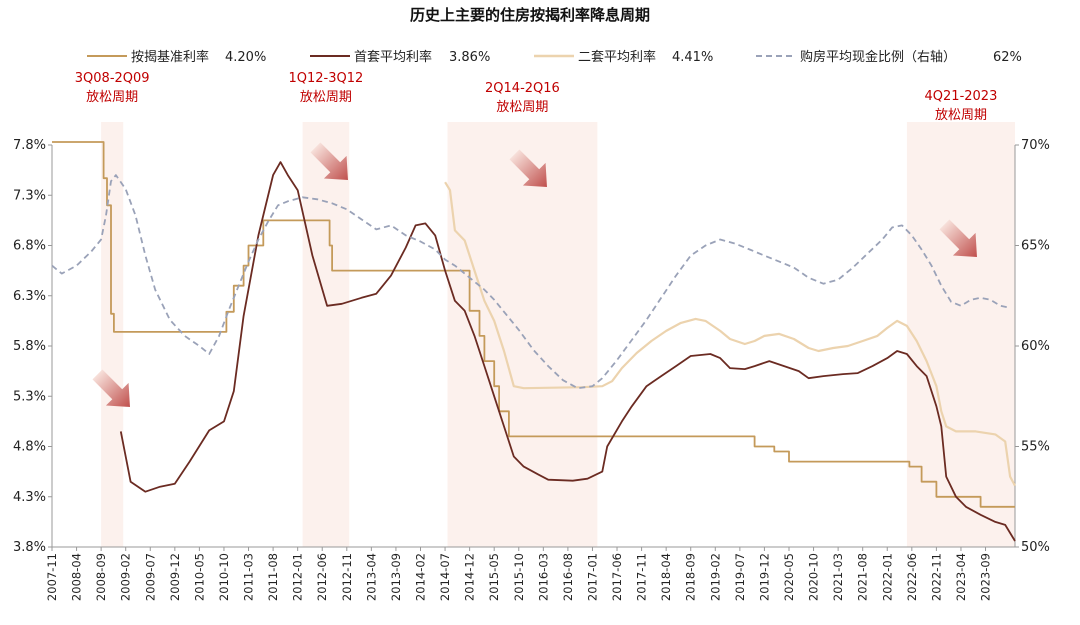 The height and width of the screenshot is (625, 1080). I want to click on x-tick-label: 2021-08, so click(863, 577).